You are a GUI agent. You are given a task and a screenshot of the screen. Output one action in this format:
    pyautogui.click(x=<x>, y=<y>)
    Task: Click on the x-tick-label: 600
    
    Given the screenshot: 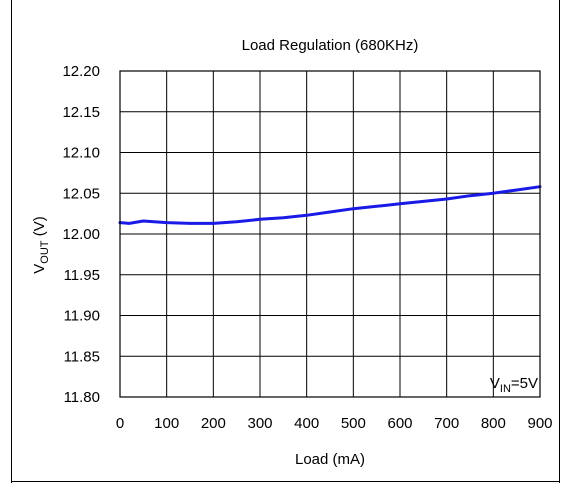 What is the action you would take?
    pyautogui.click(x=399, y=423)
    